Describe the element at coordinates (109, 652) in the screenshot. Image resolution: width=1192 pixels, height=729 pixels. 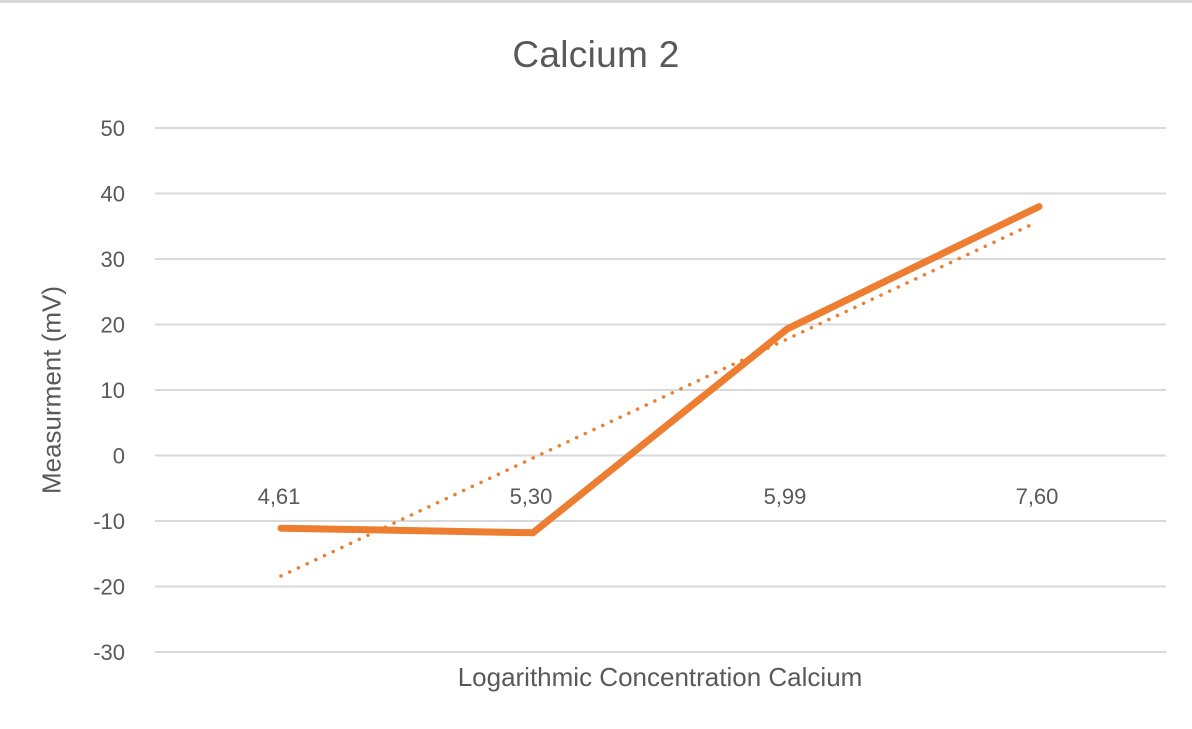
I see `y-tick-label: -30` at that location.